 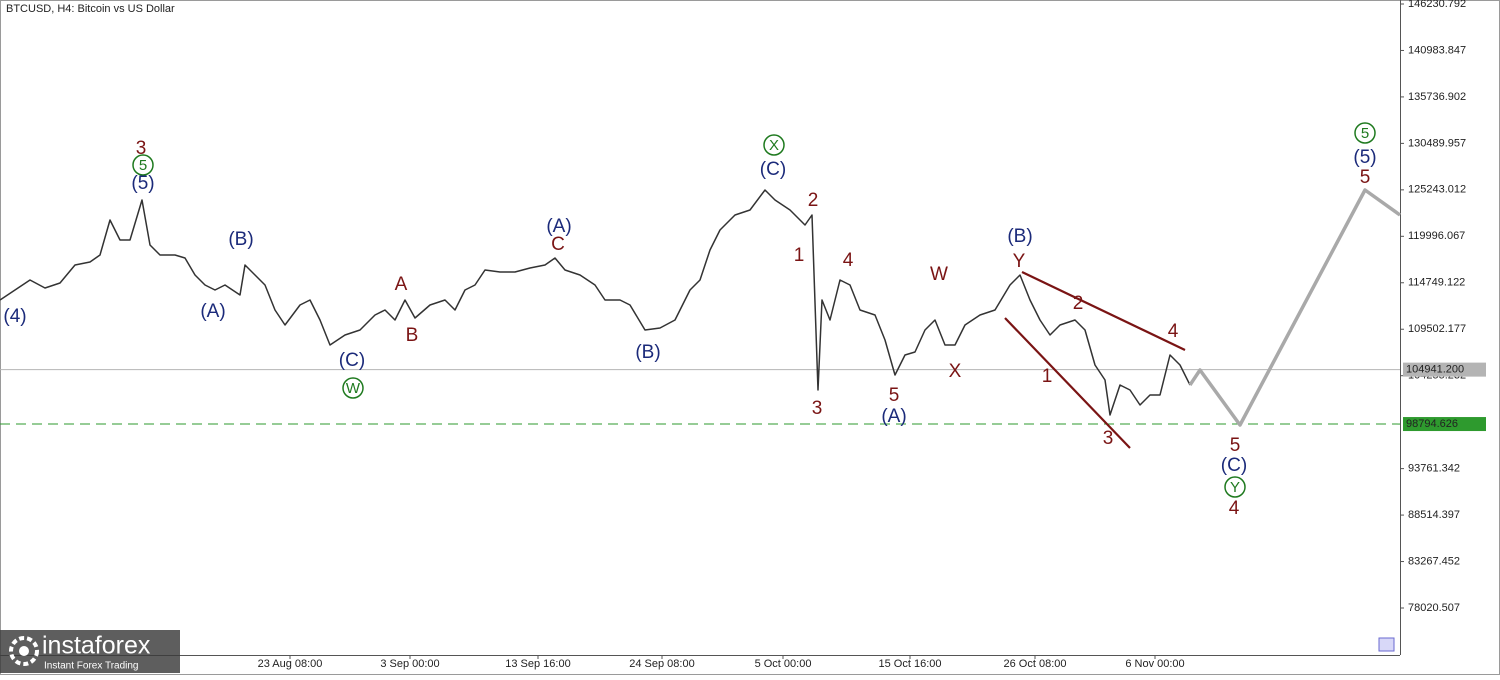 I want to click on x-tick-label: 6 Nov 00:00, so click(x=1154, y=664).